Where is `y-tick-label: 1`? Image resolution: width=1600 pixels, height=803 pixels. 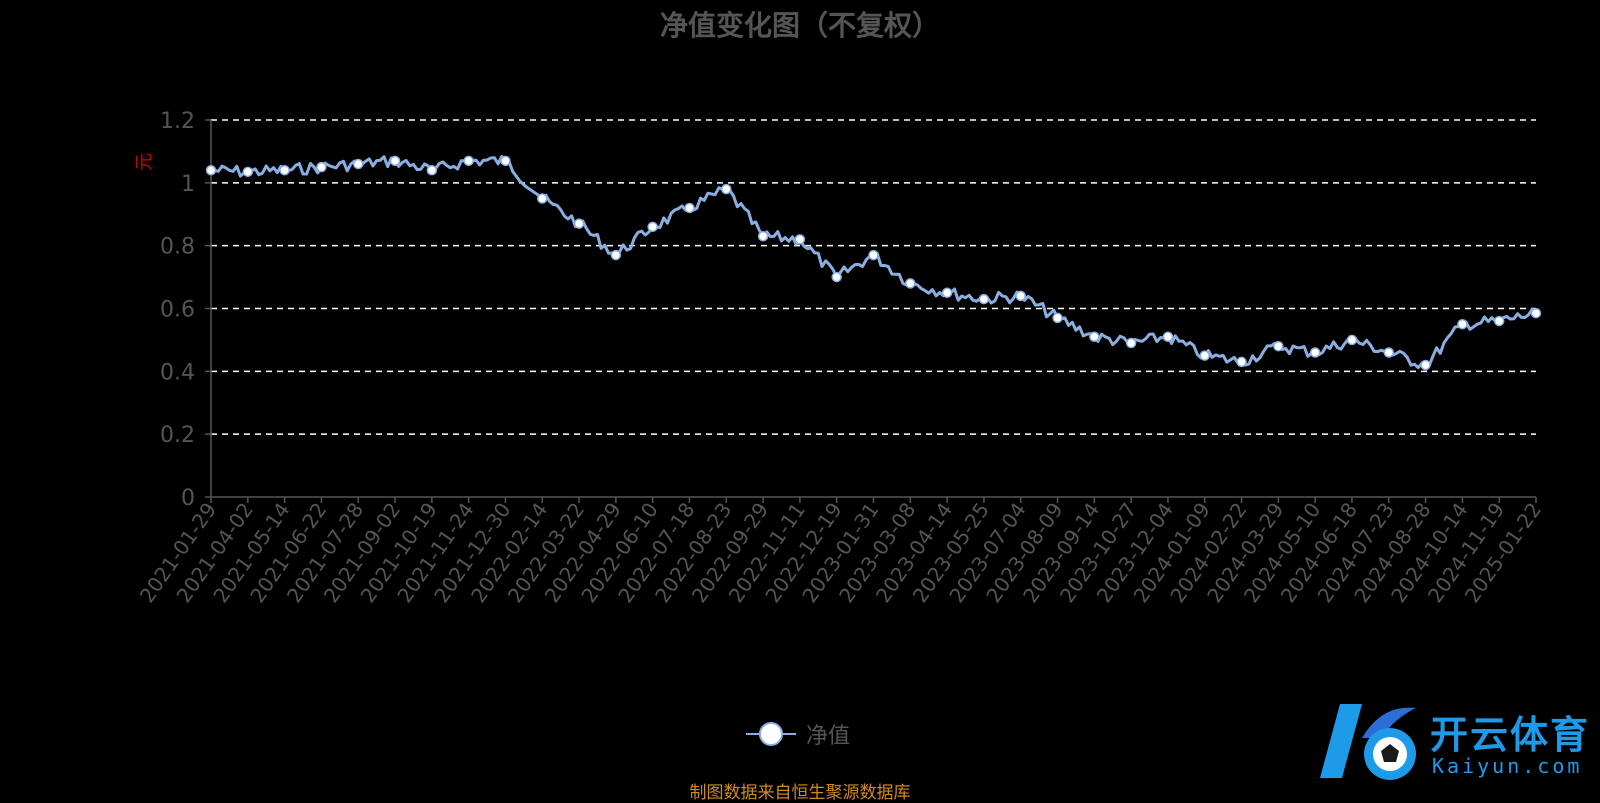
y-tick-label: 1 is located at coordinates (188, 184).